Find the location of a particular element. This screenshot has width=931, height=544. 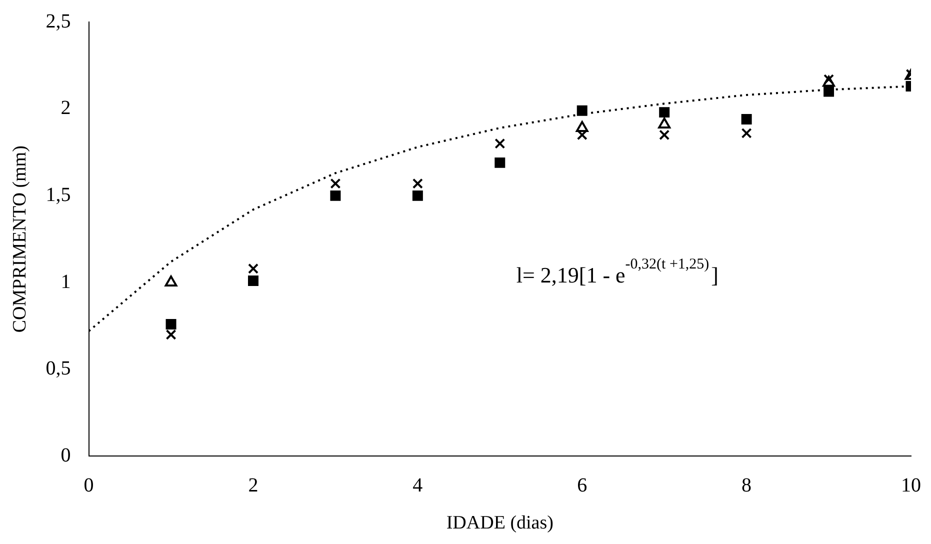

x-tick-label: 4 is located at coordinates (417, 485).